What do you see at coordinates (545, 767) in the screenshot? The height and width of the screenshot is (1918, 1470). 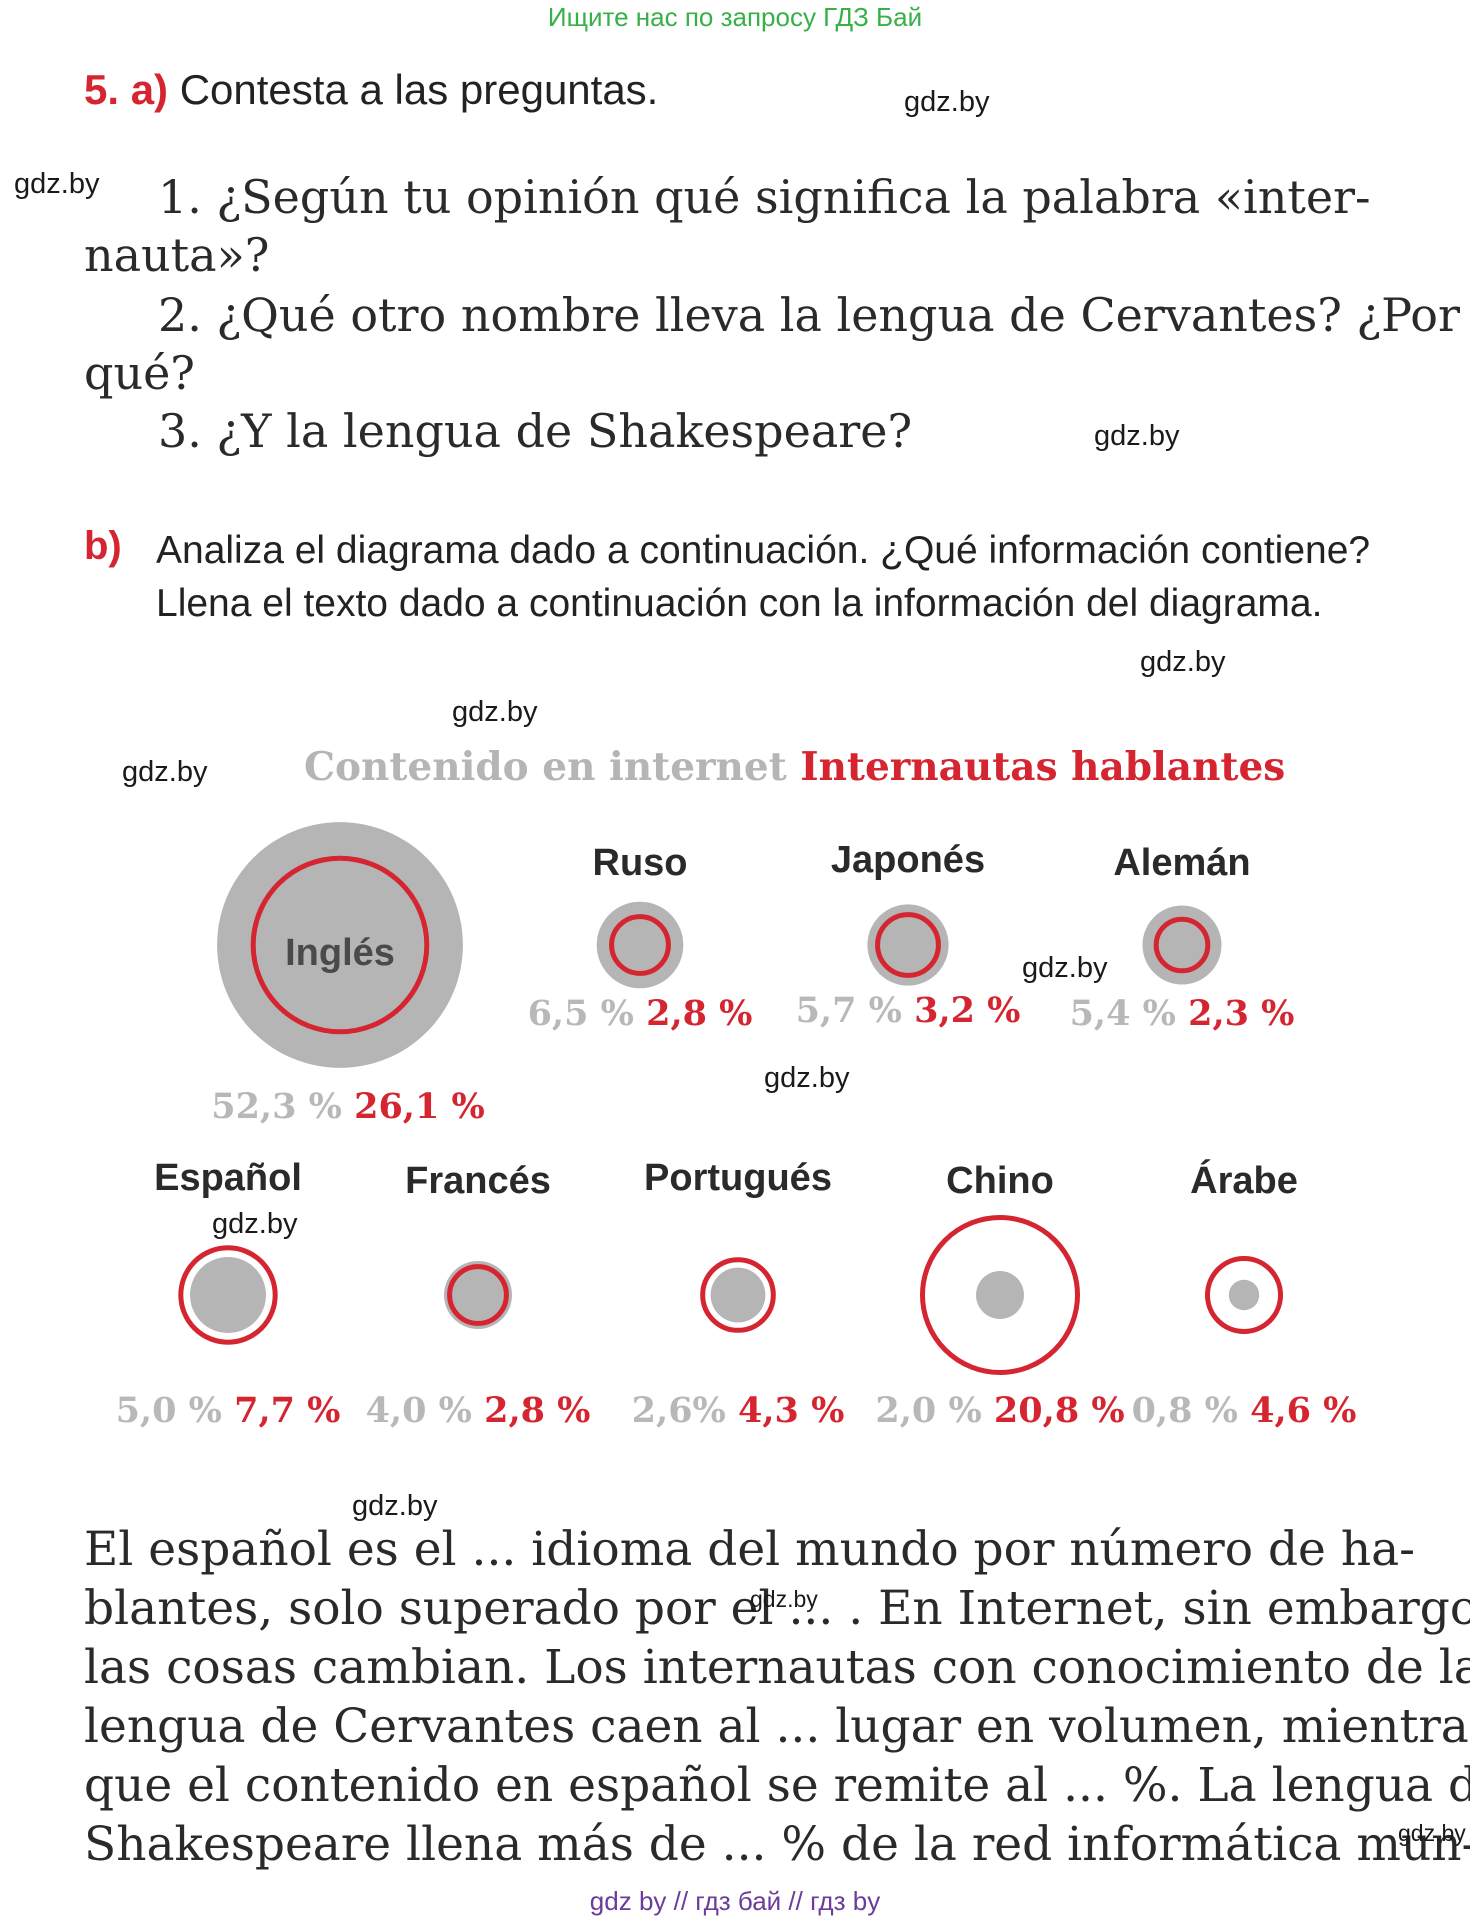 I see `chart-title-content: Contenido en internet` at bounding box center [545, 767].